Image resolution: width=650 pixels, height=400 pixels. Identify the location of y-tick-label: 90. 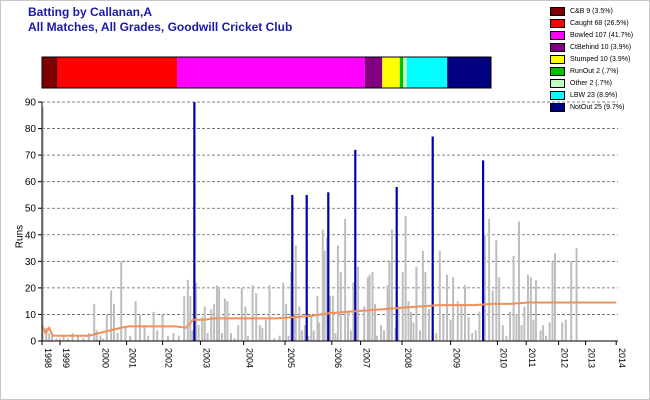
(31, 103).